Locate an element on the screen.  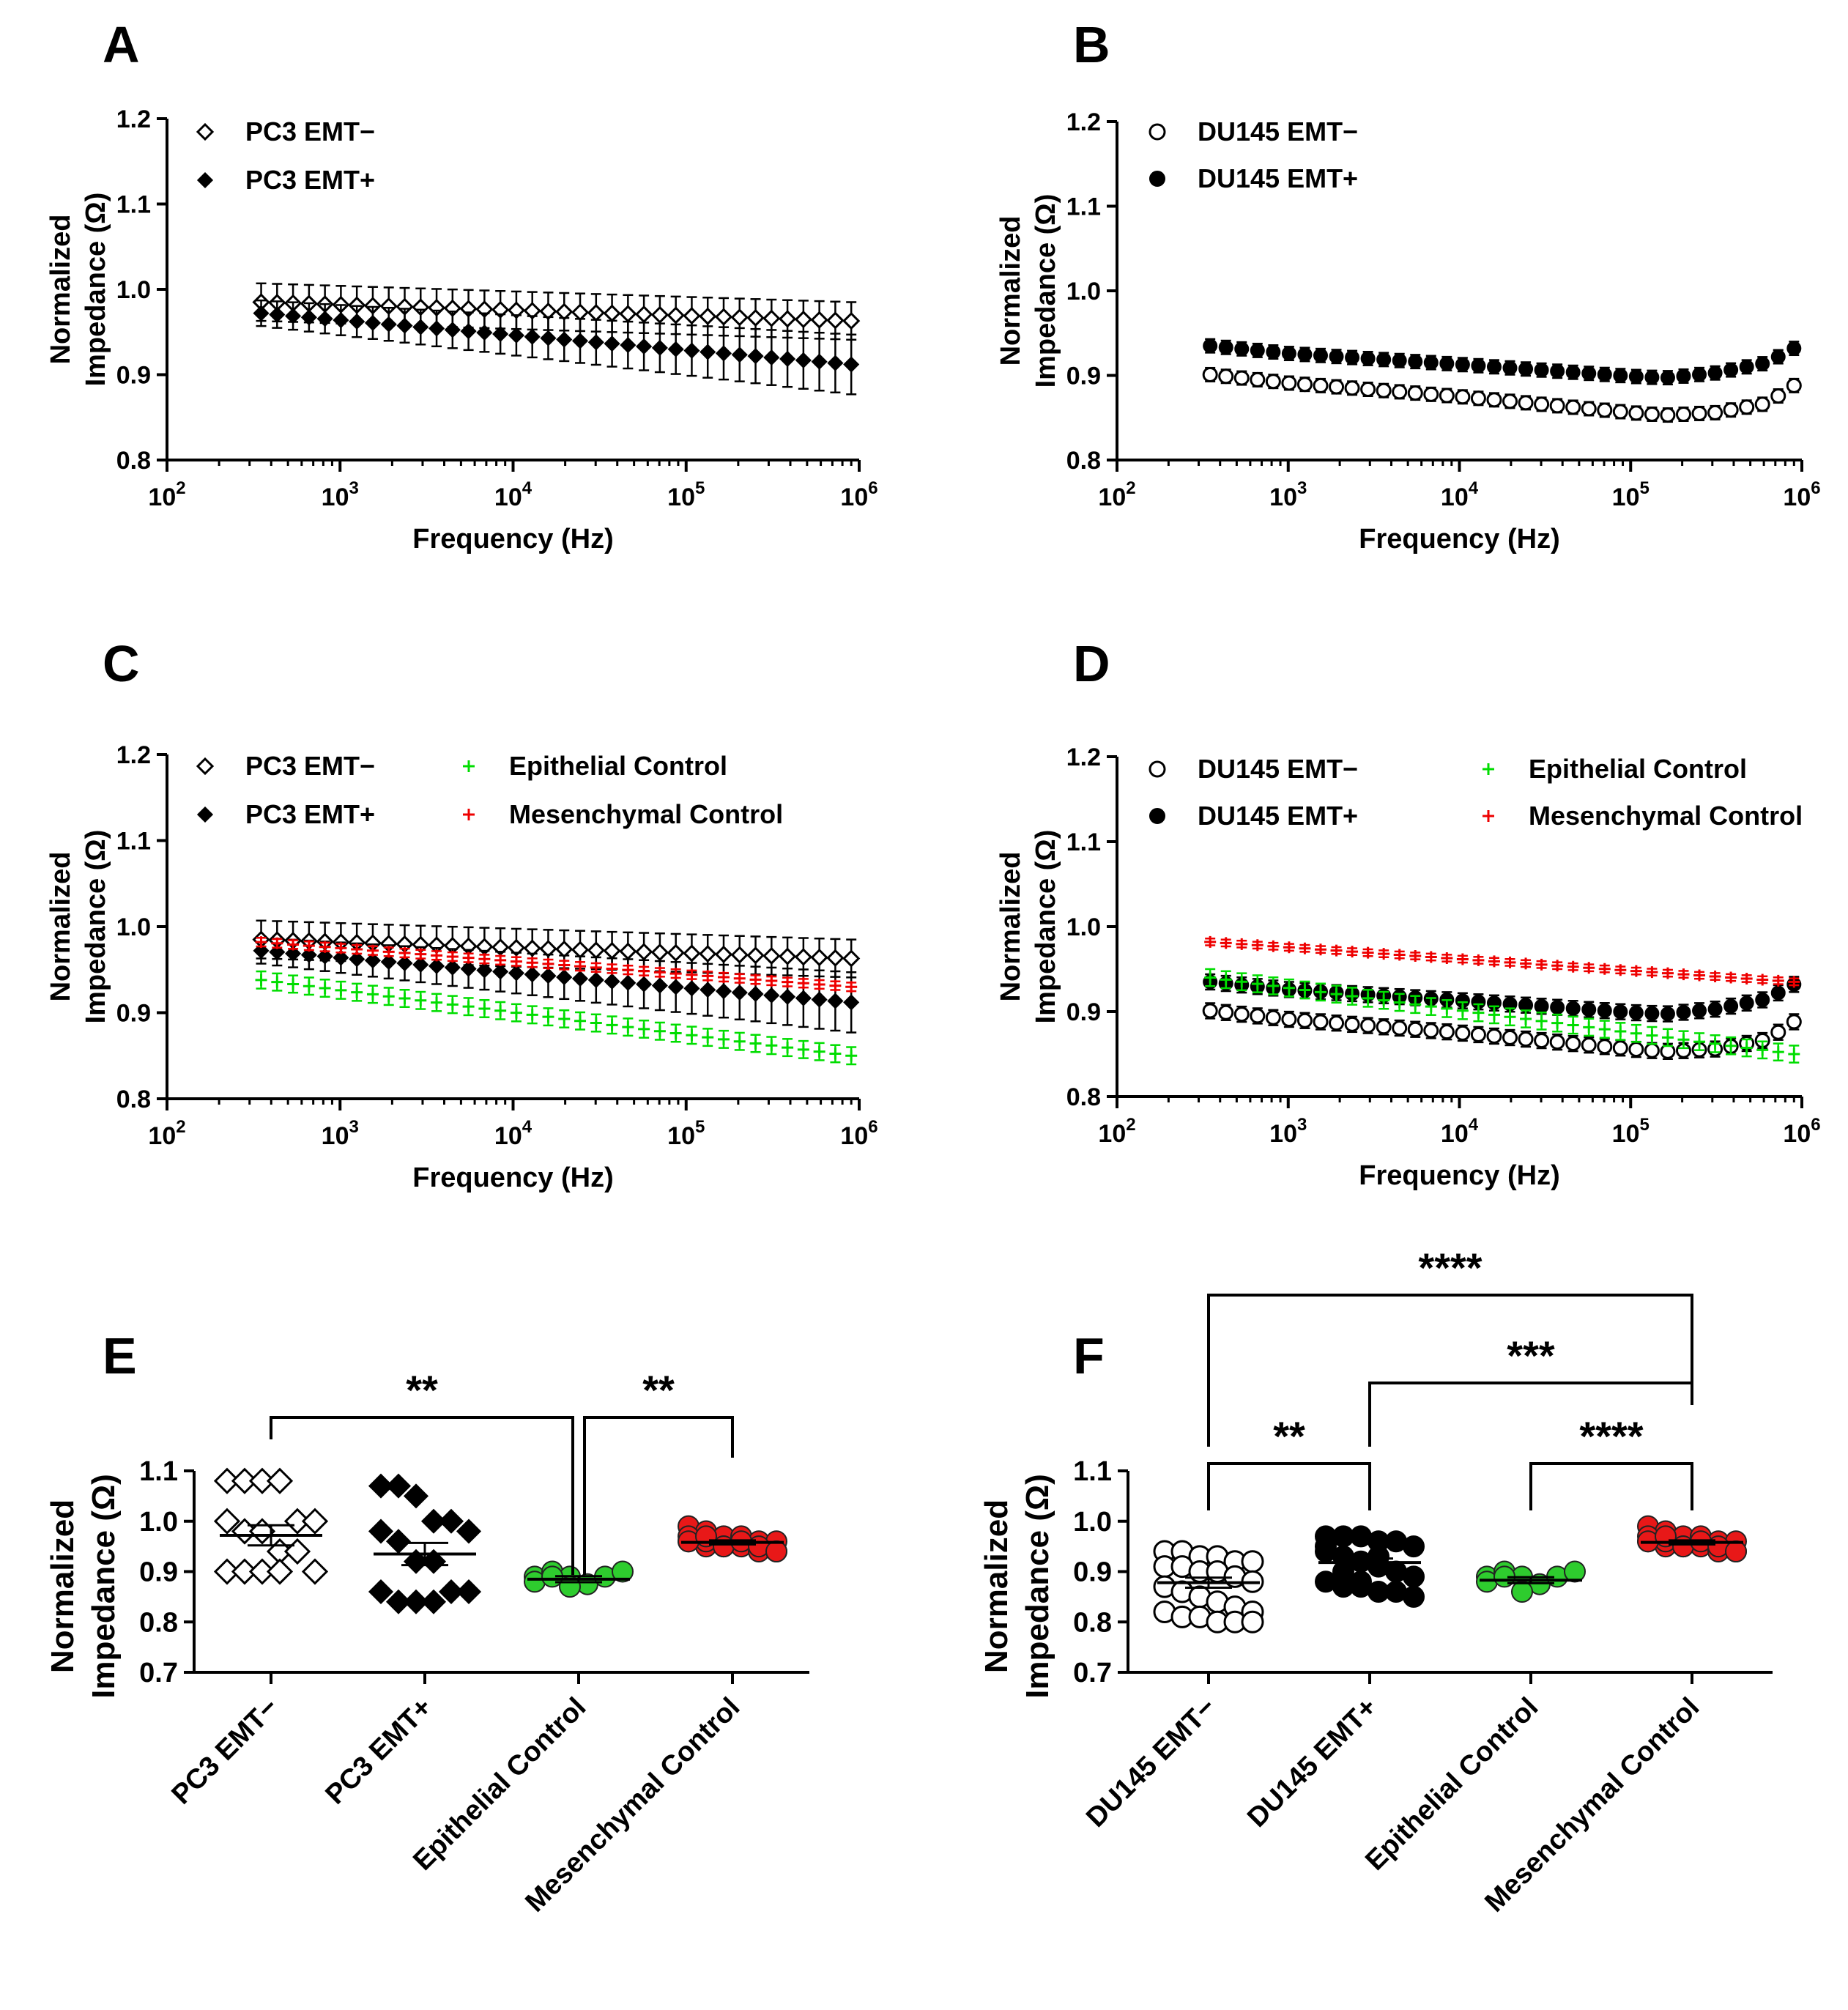
y-tick-label: 0.9 is located at coordinates (133, 1014).